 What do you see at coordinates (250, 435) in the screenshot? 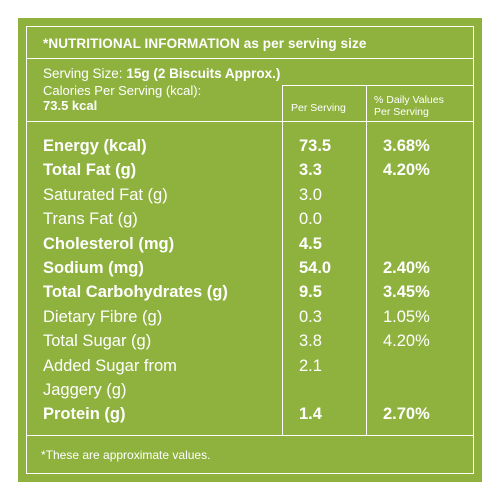
I see `divider-footer` at bounding box center [250, 435].